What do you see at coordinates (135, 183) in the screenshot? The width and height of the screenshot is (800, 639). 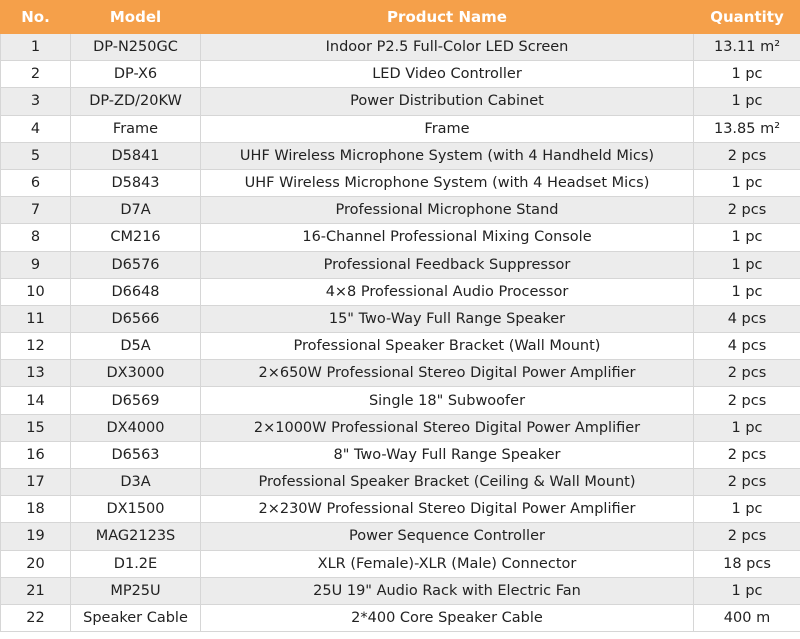 I see `model-cell: D5843` at bounding box center [135, 183].